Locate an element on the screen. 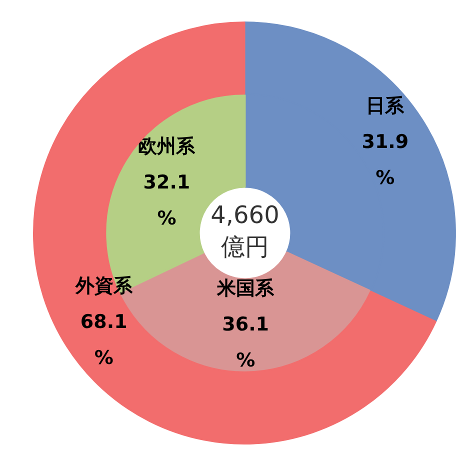  text: 4,660 億円 is located at coordinates (245, 231).